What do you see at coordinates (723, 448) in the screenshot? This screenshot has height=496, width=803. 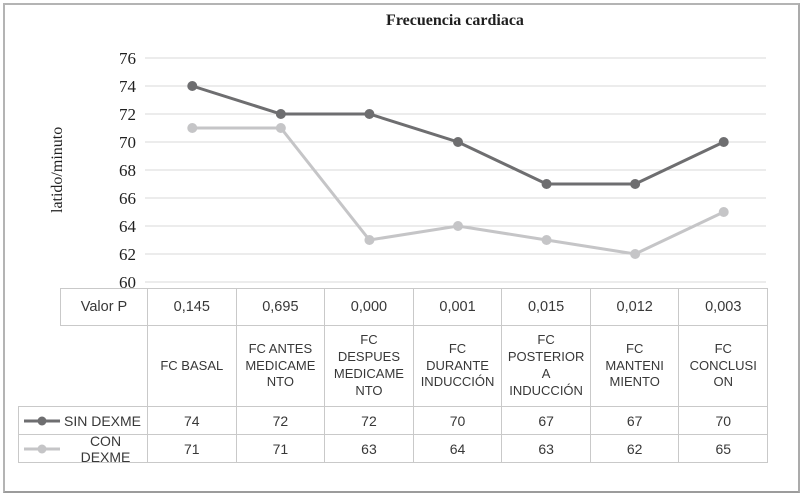 I see `data-cell: 65` at bounding box center [723, 448].